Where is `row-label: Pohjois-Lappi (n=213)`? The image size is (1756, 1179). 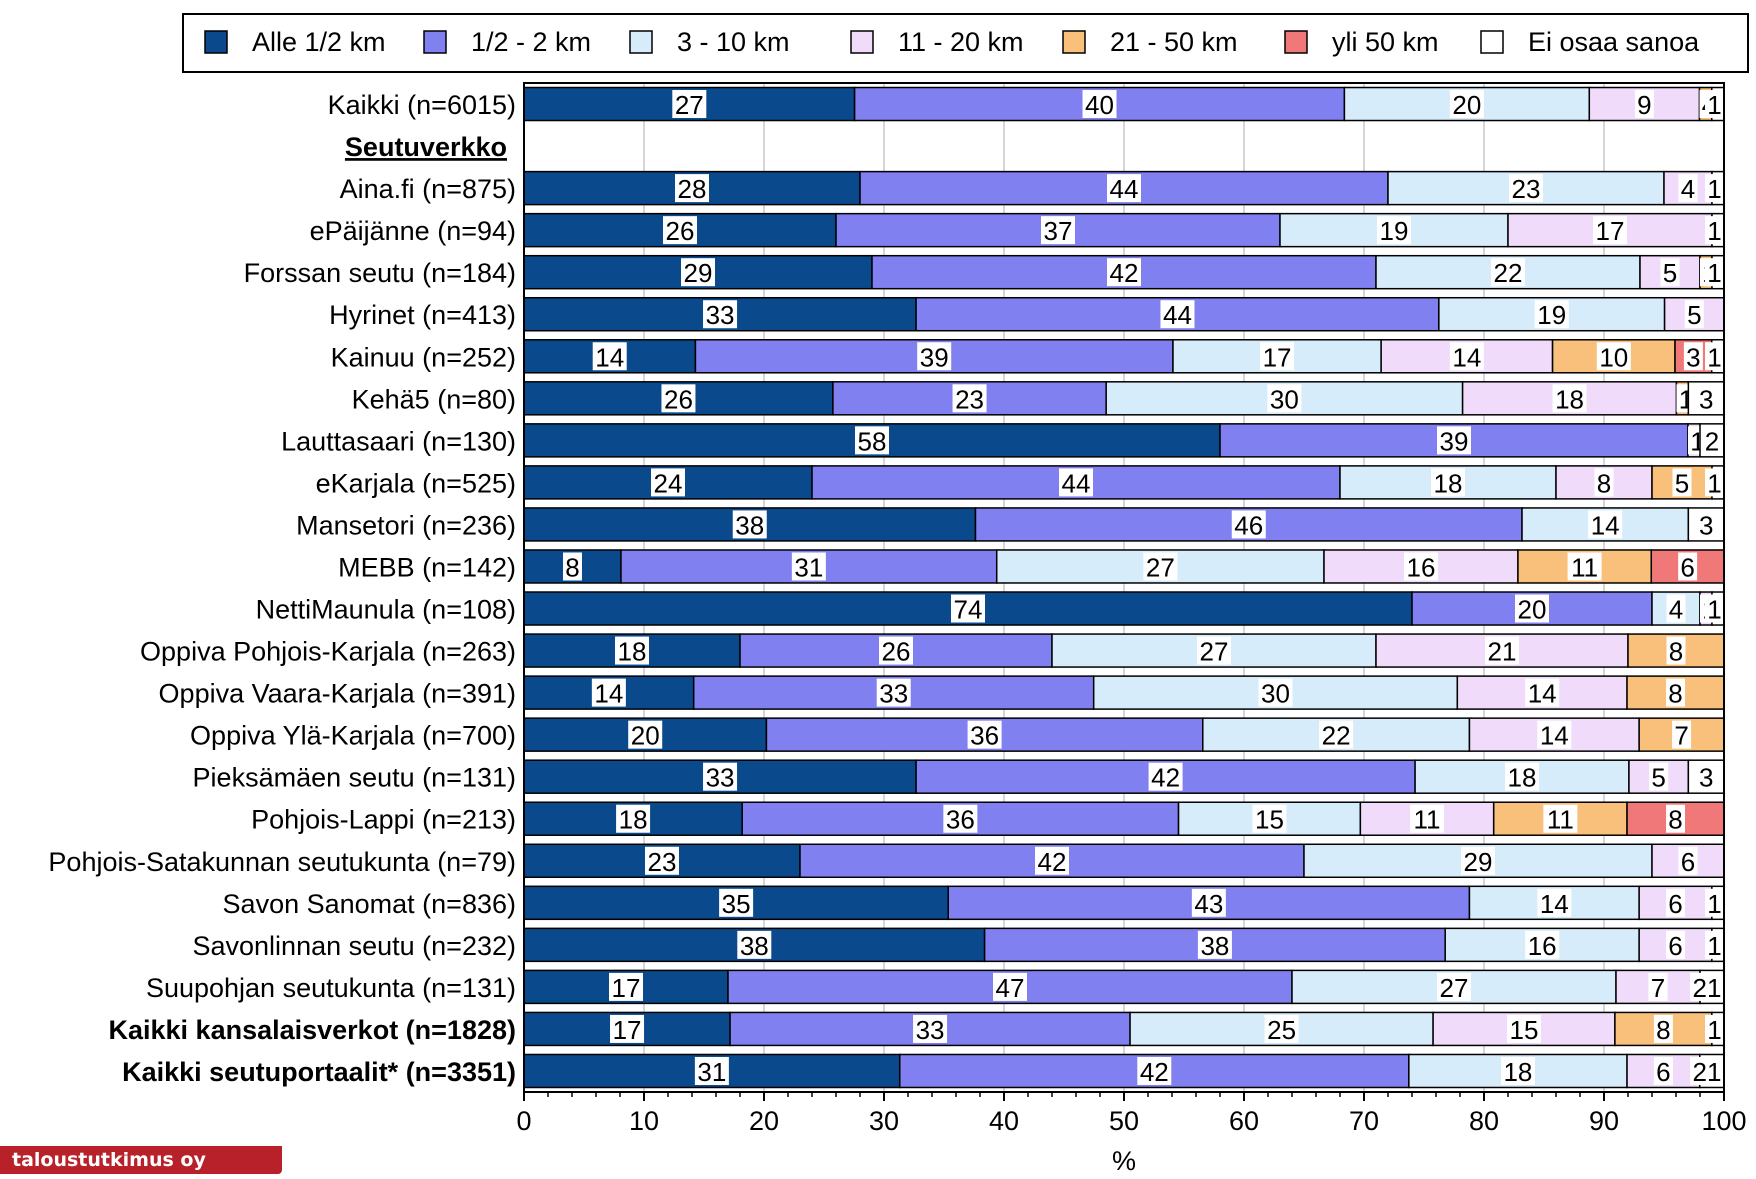 row-label: Pohjois-Lappi (n=213) is located at coordinates (383, 820).